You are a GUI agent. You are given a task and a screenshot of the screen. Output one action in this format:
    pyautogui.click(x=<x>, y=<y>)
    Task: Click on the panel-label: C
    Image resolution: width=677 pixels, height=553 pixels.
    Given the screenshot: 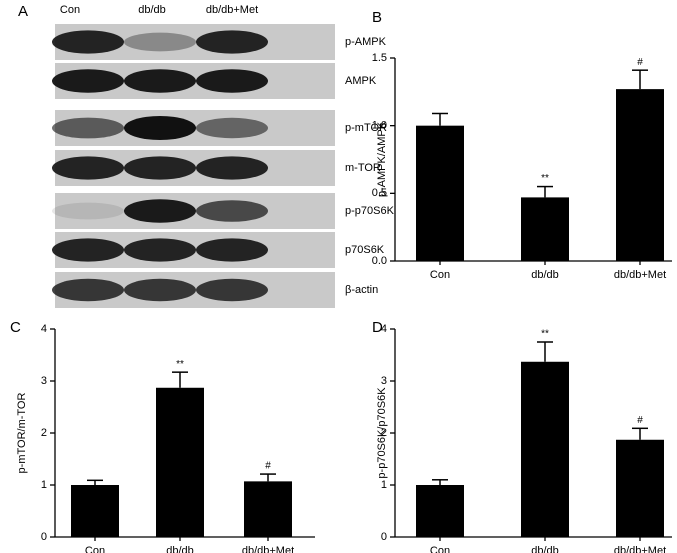 What is the action you would take?
    pyautogui.click(x=15, y=327)
    